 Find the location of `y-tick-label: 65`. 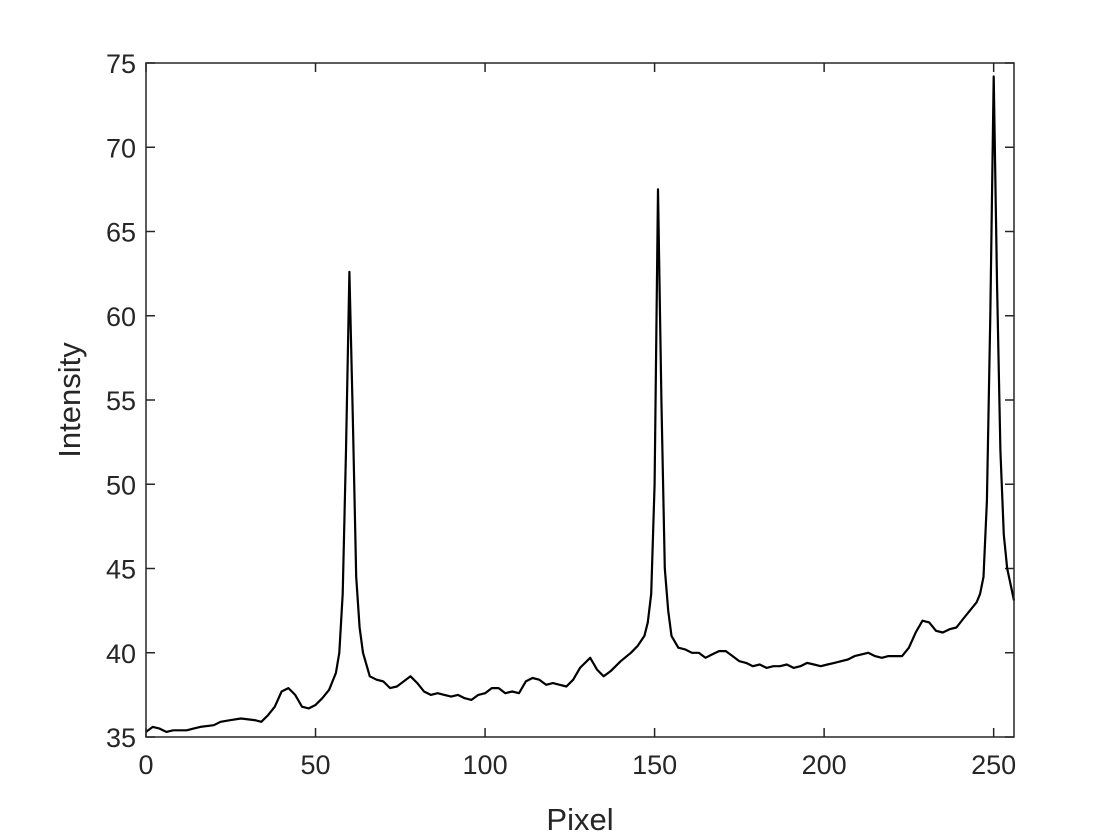

y-tick-label: 65 is located at coordinates (121, 233).